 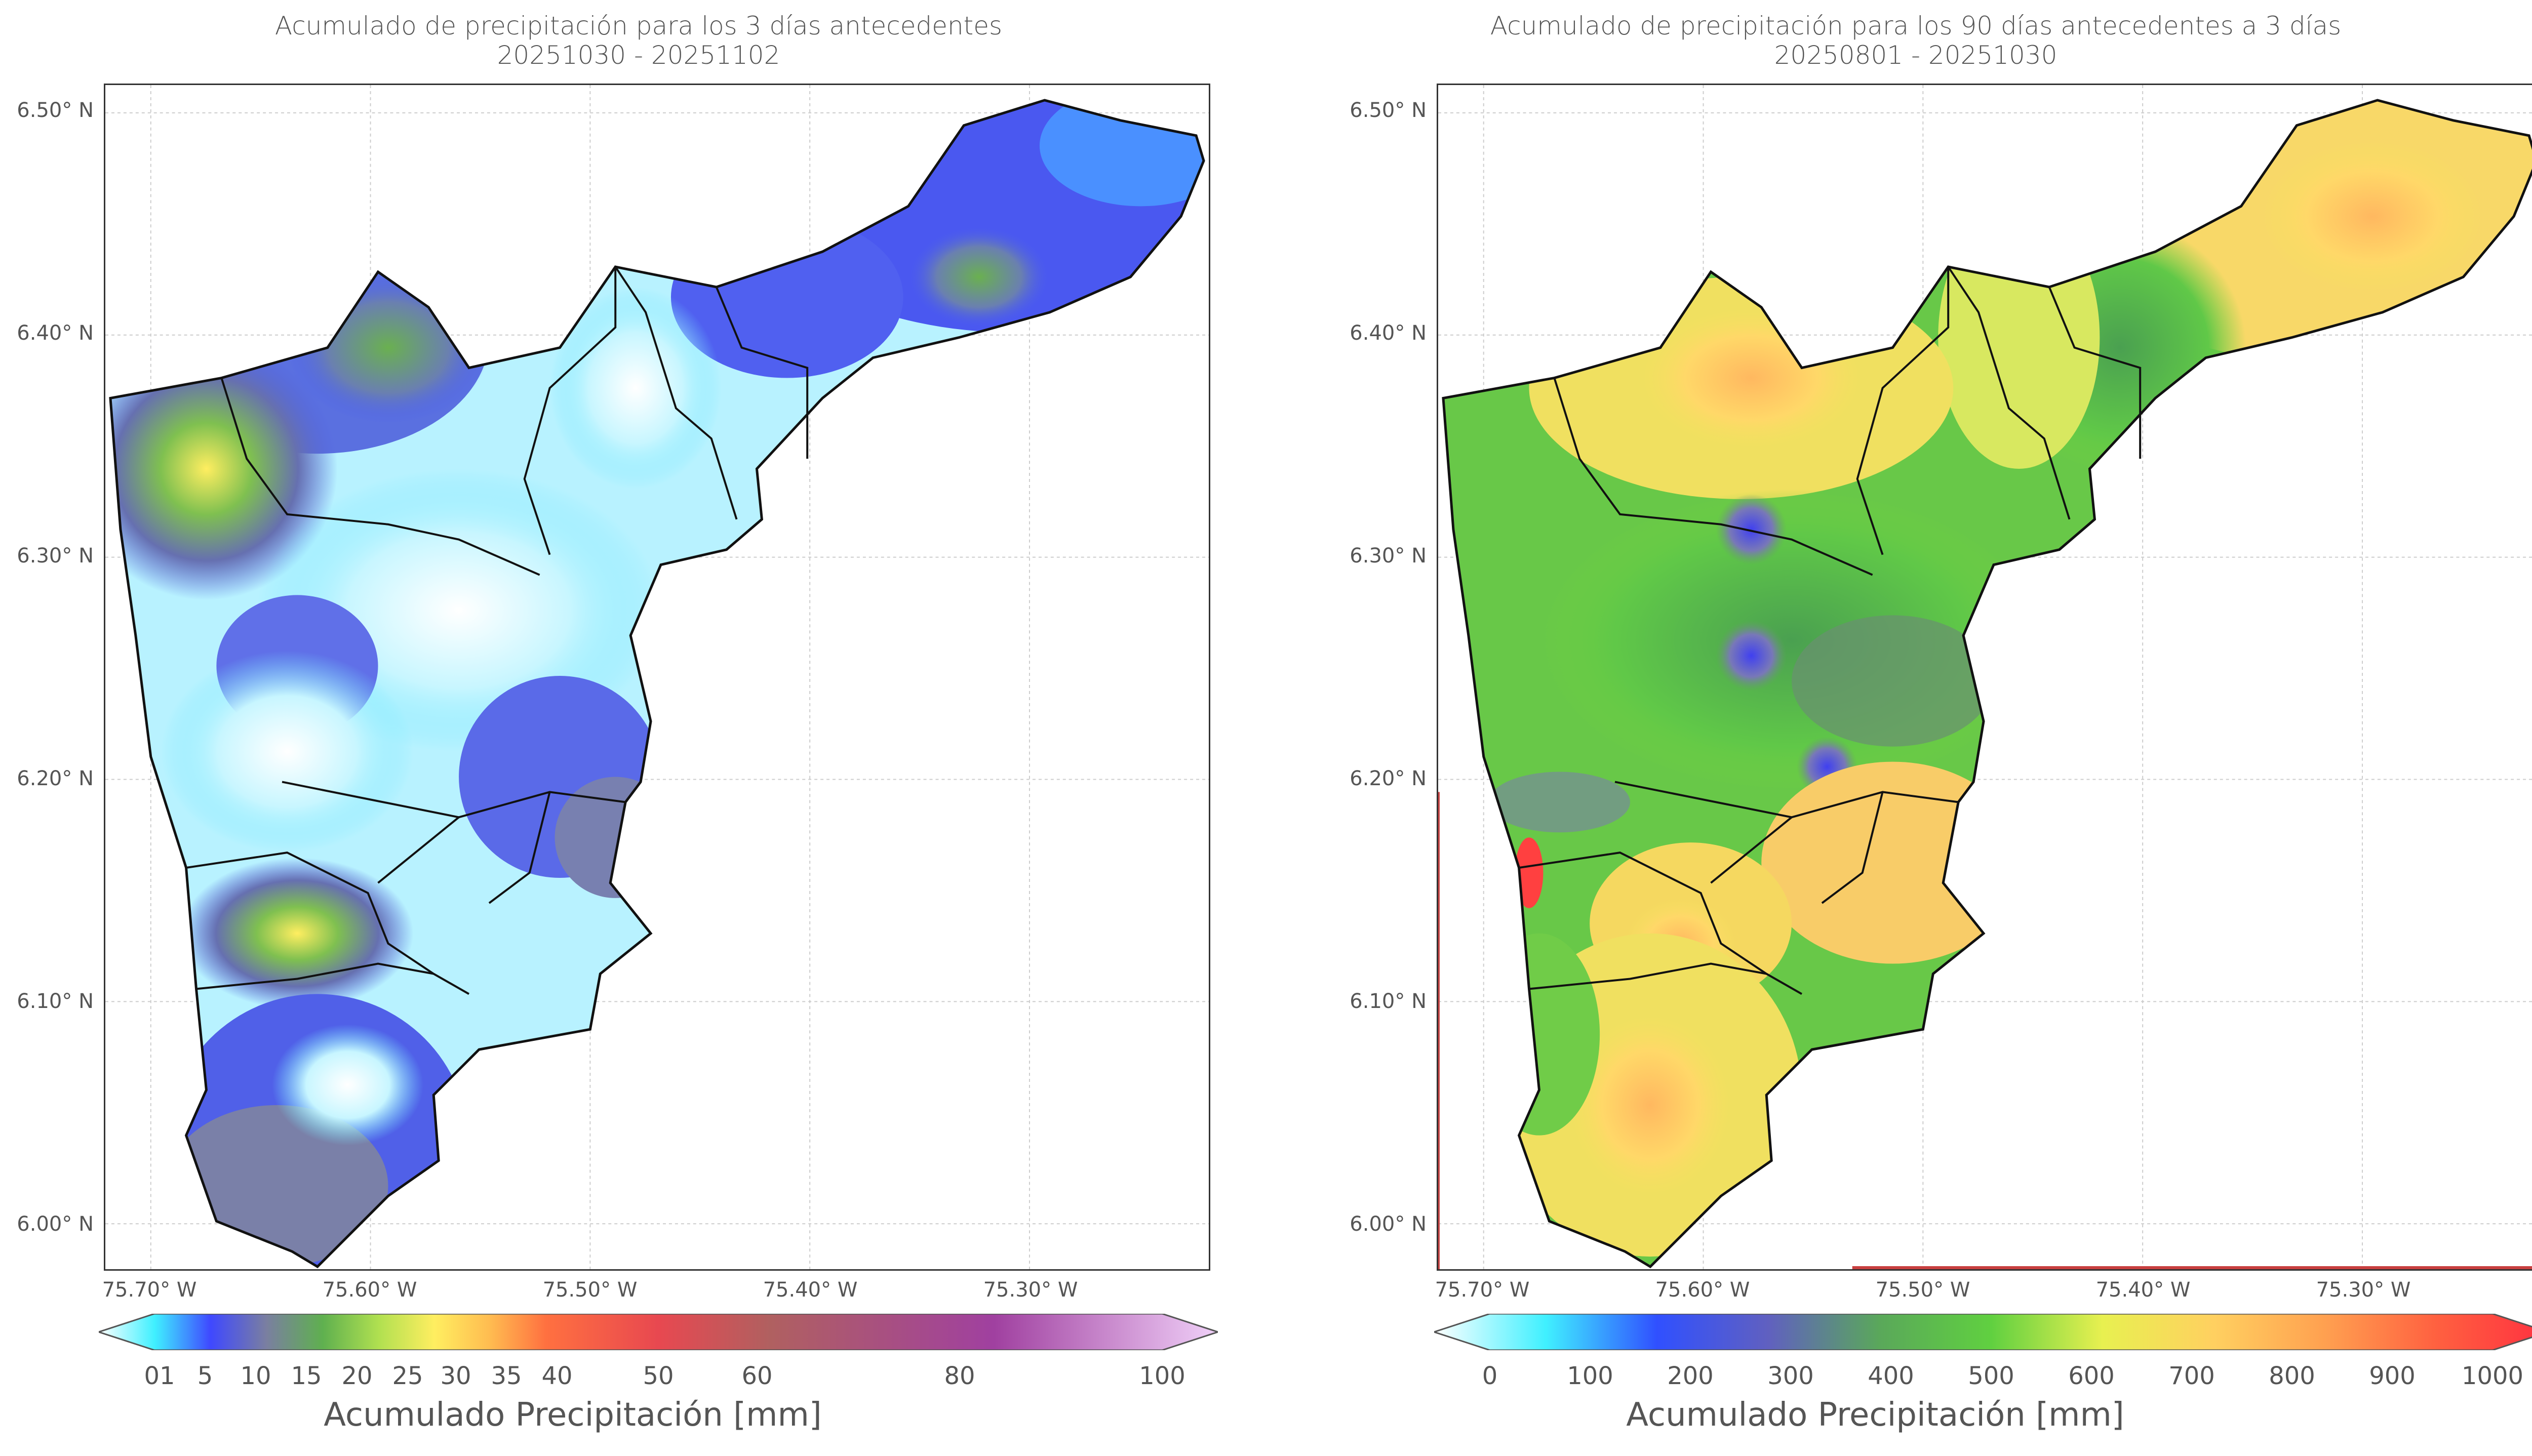 What do you see at coordinates (2292, 1376) in the screenshot?
I see `right-cbar-tick: 800` at bounding box center [2292, 1376].